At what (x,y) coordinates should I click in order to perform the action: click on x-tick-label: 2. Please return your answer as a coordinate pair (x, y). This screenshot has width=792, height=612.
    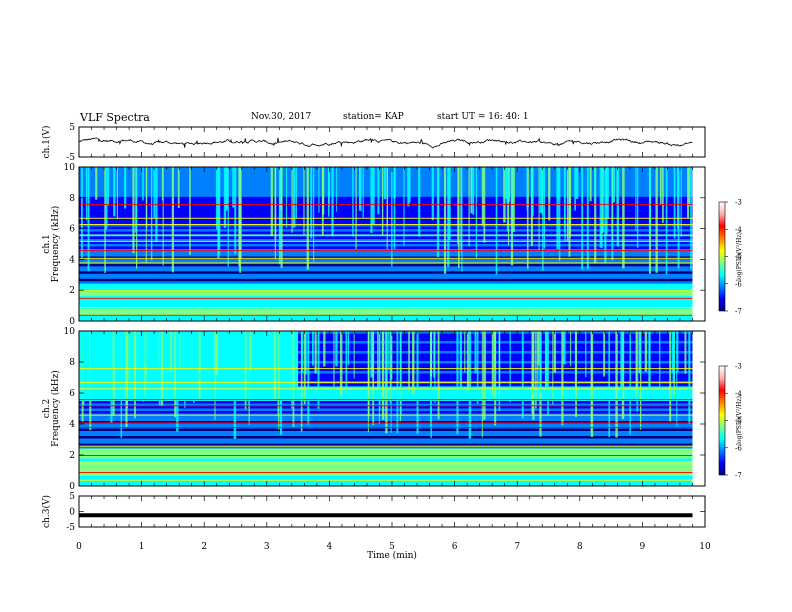
    Looking at the image, I should click on (204, 547).